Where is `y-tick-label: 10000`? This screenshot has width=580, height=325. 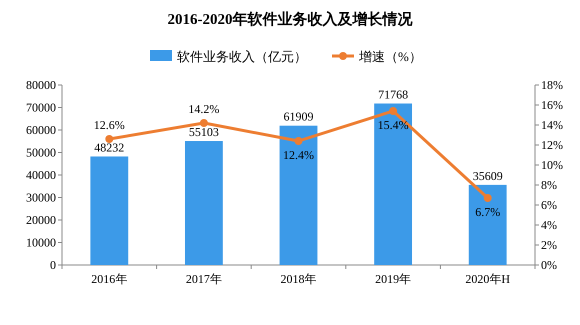
y-tick-label: 10000 is located at coordinates (41, 243).